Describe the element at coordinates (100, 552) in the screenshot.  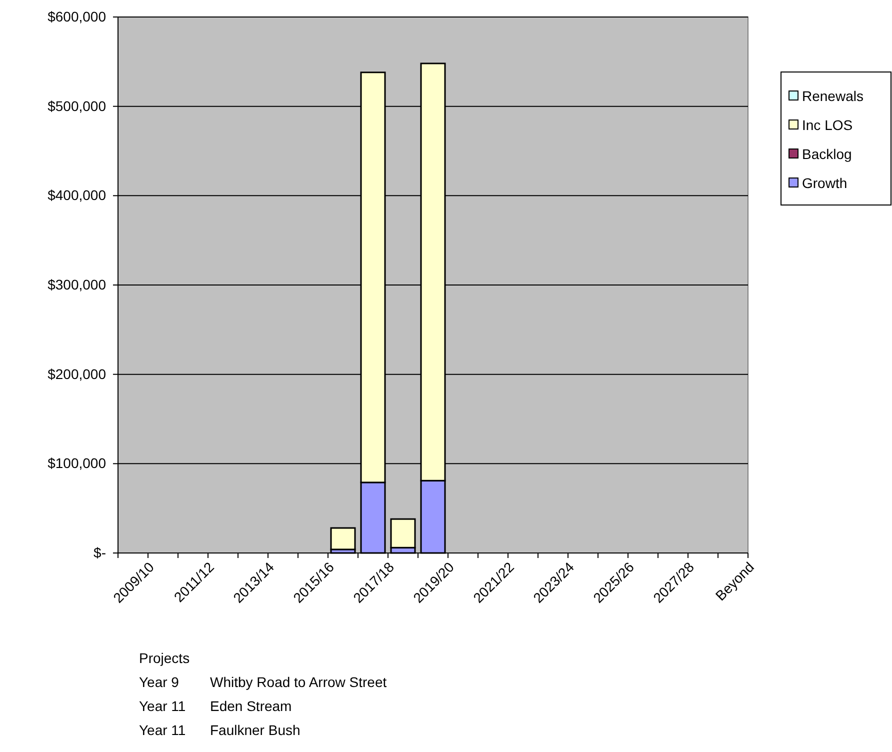
I see `y-tick-label: $-` at that location.